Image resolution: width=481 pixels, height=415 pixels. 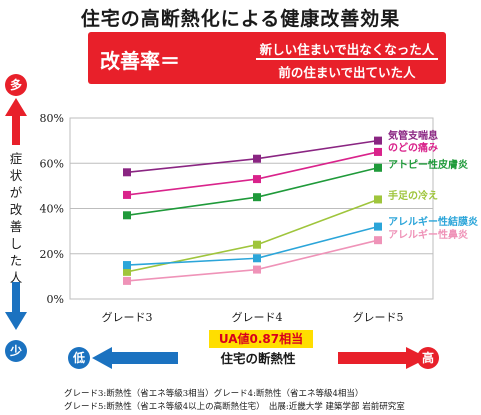 What do you see at coordinates (127, 317) in the screenshot?
I see `x-tick-label: グレード3` at bounding box center [127, 317].